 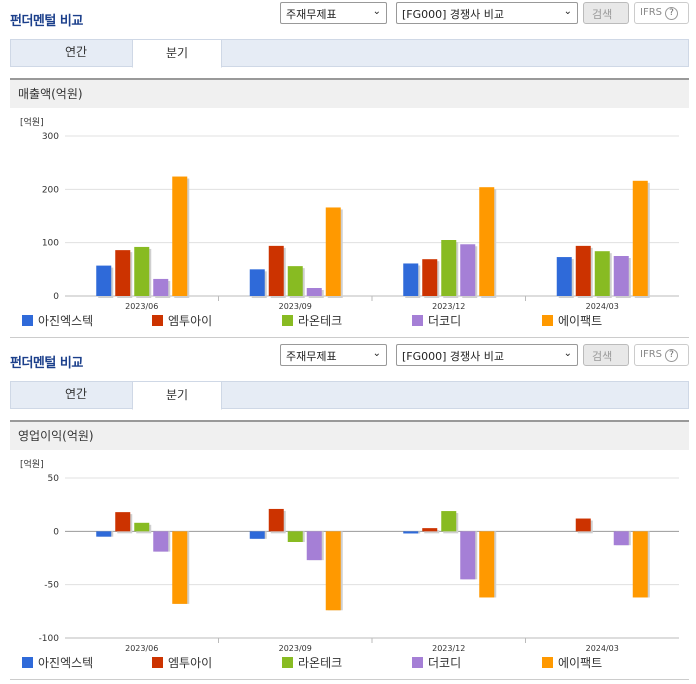 What do you see at coordinates (54, 479) in the screenshot?
I see `y-tick-label: 50` at bounding box center [54, 479].